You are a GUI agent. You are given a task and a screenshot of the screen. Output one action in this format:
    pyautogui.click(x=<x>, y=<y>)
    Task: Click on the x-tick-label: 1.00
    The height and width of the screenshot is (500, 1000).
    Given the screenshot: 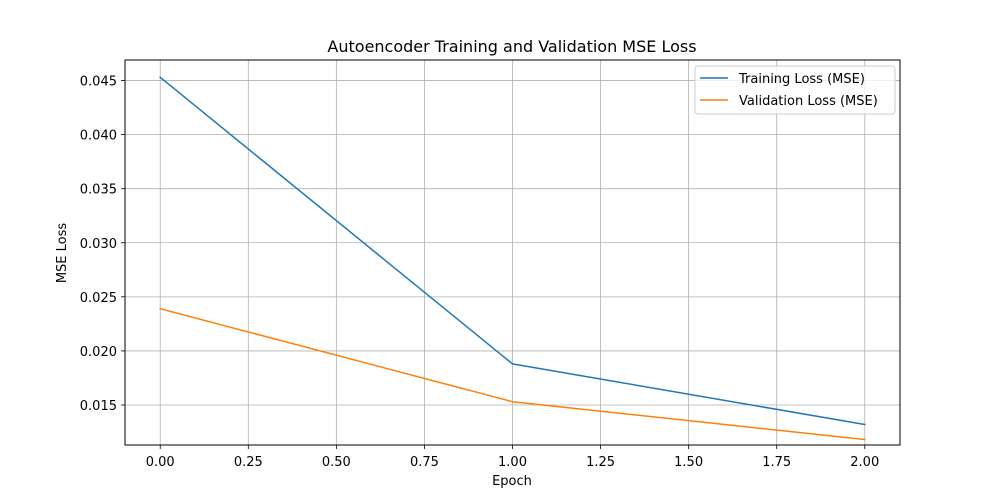 What is the action you would take?
    pyautogui.click(x=512, y=462)
    